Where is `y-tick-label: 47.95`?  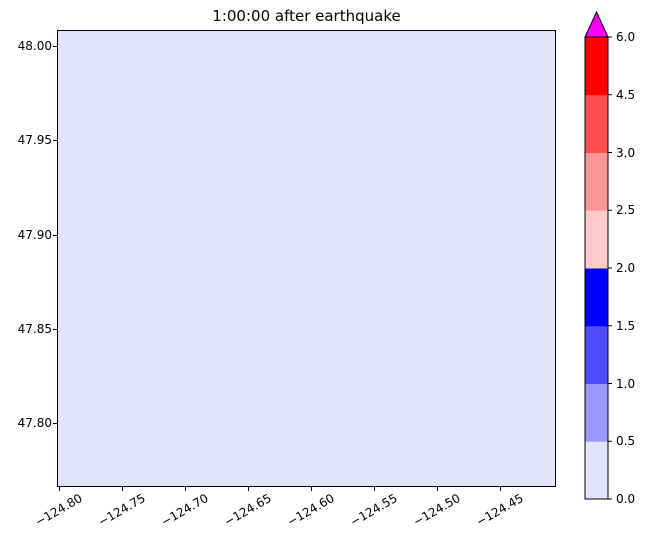 y-tick-label: 47.95 is located at coordinates (34, 140).